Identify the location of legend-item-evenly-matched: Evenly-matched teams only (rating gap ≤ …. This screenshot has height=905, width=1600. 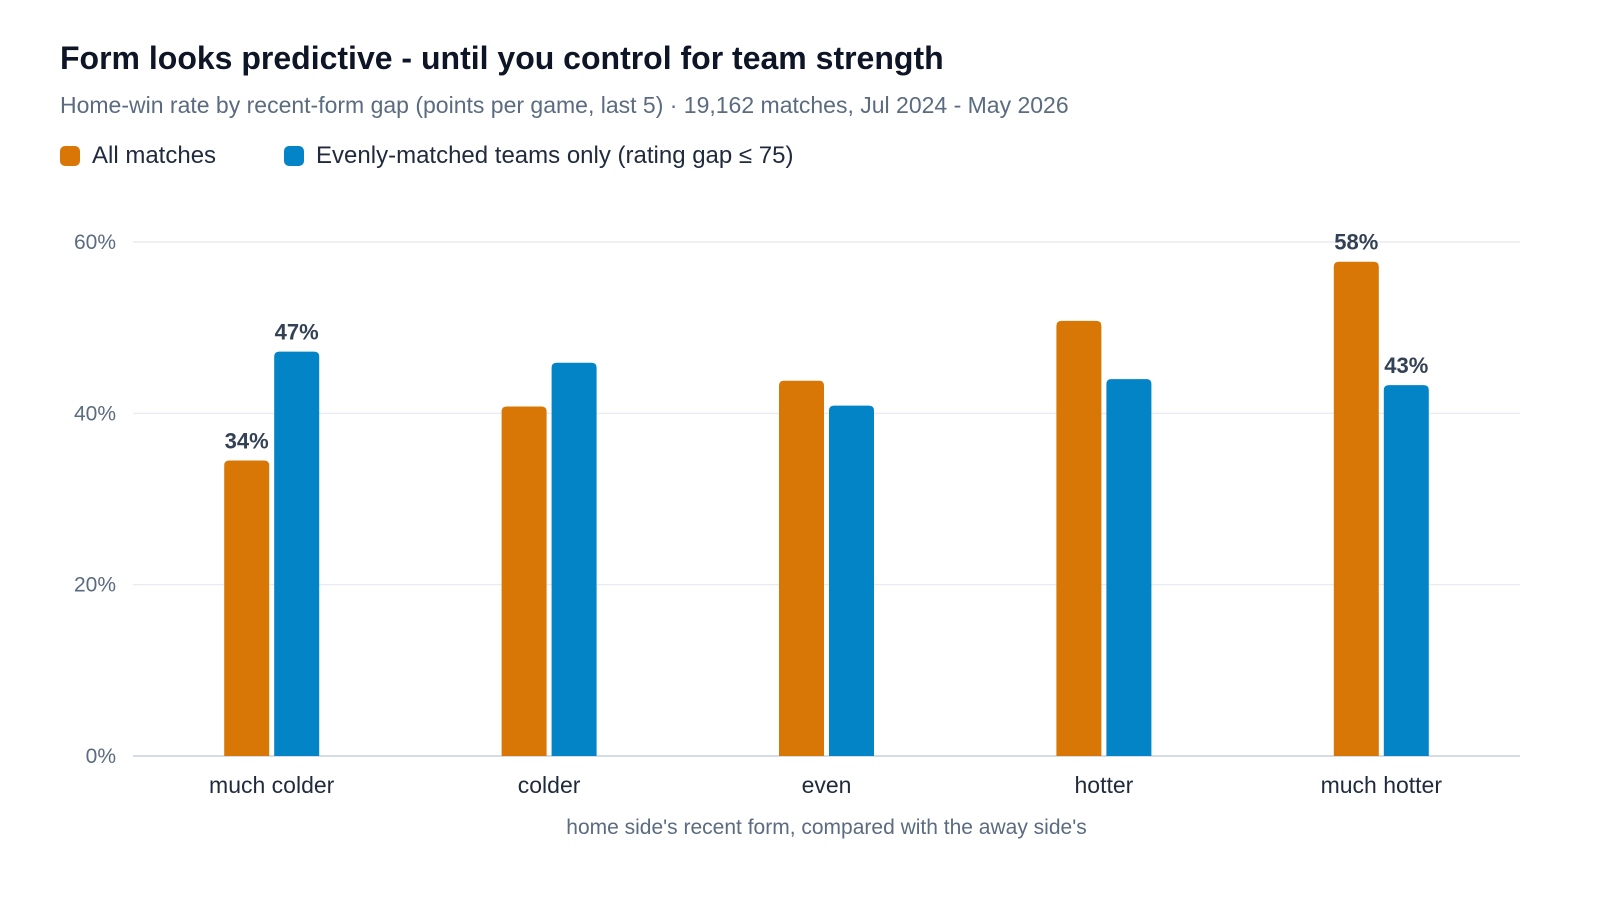
(538, 156).